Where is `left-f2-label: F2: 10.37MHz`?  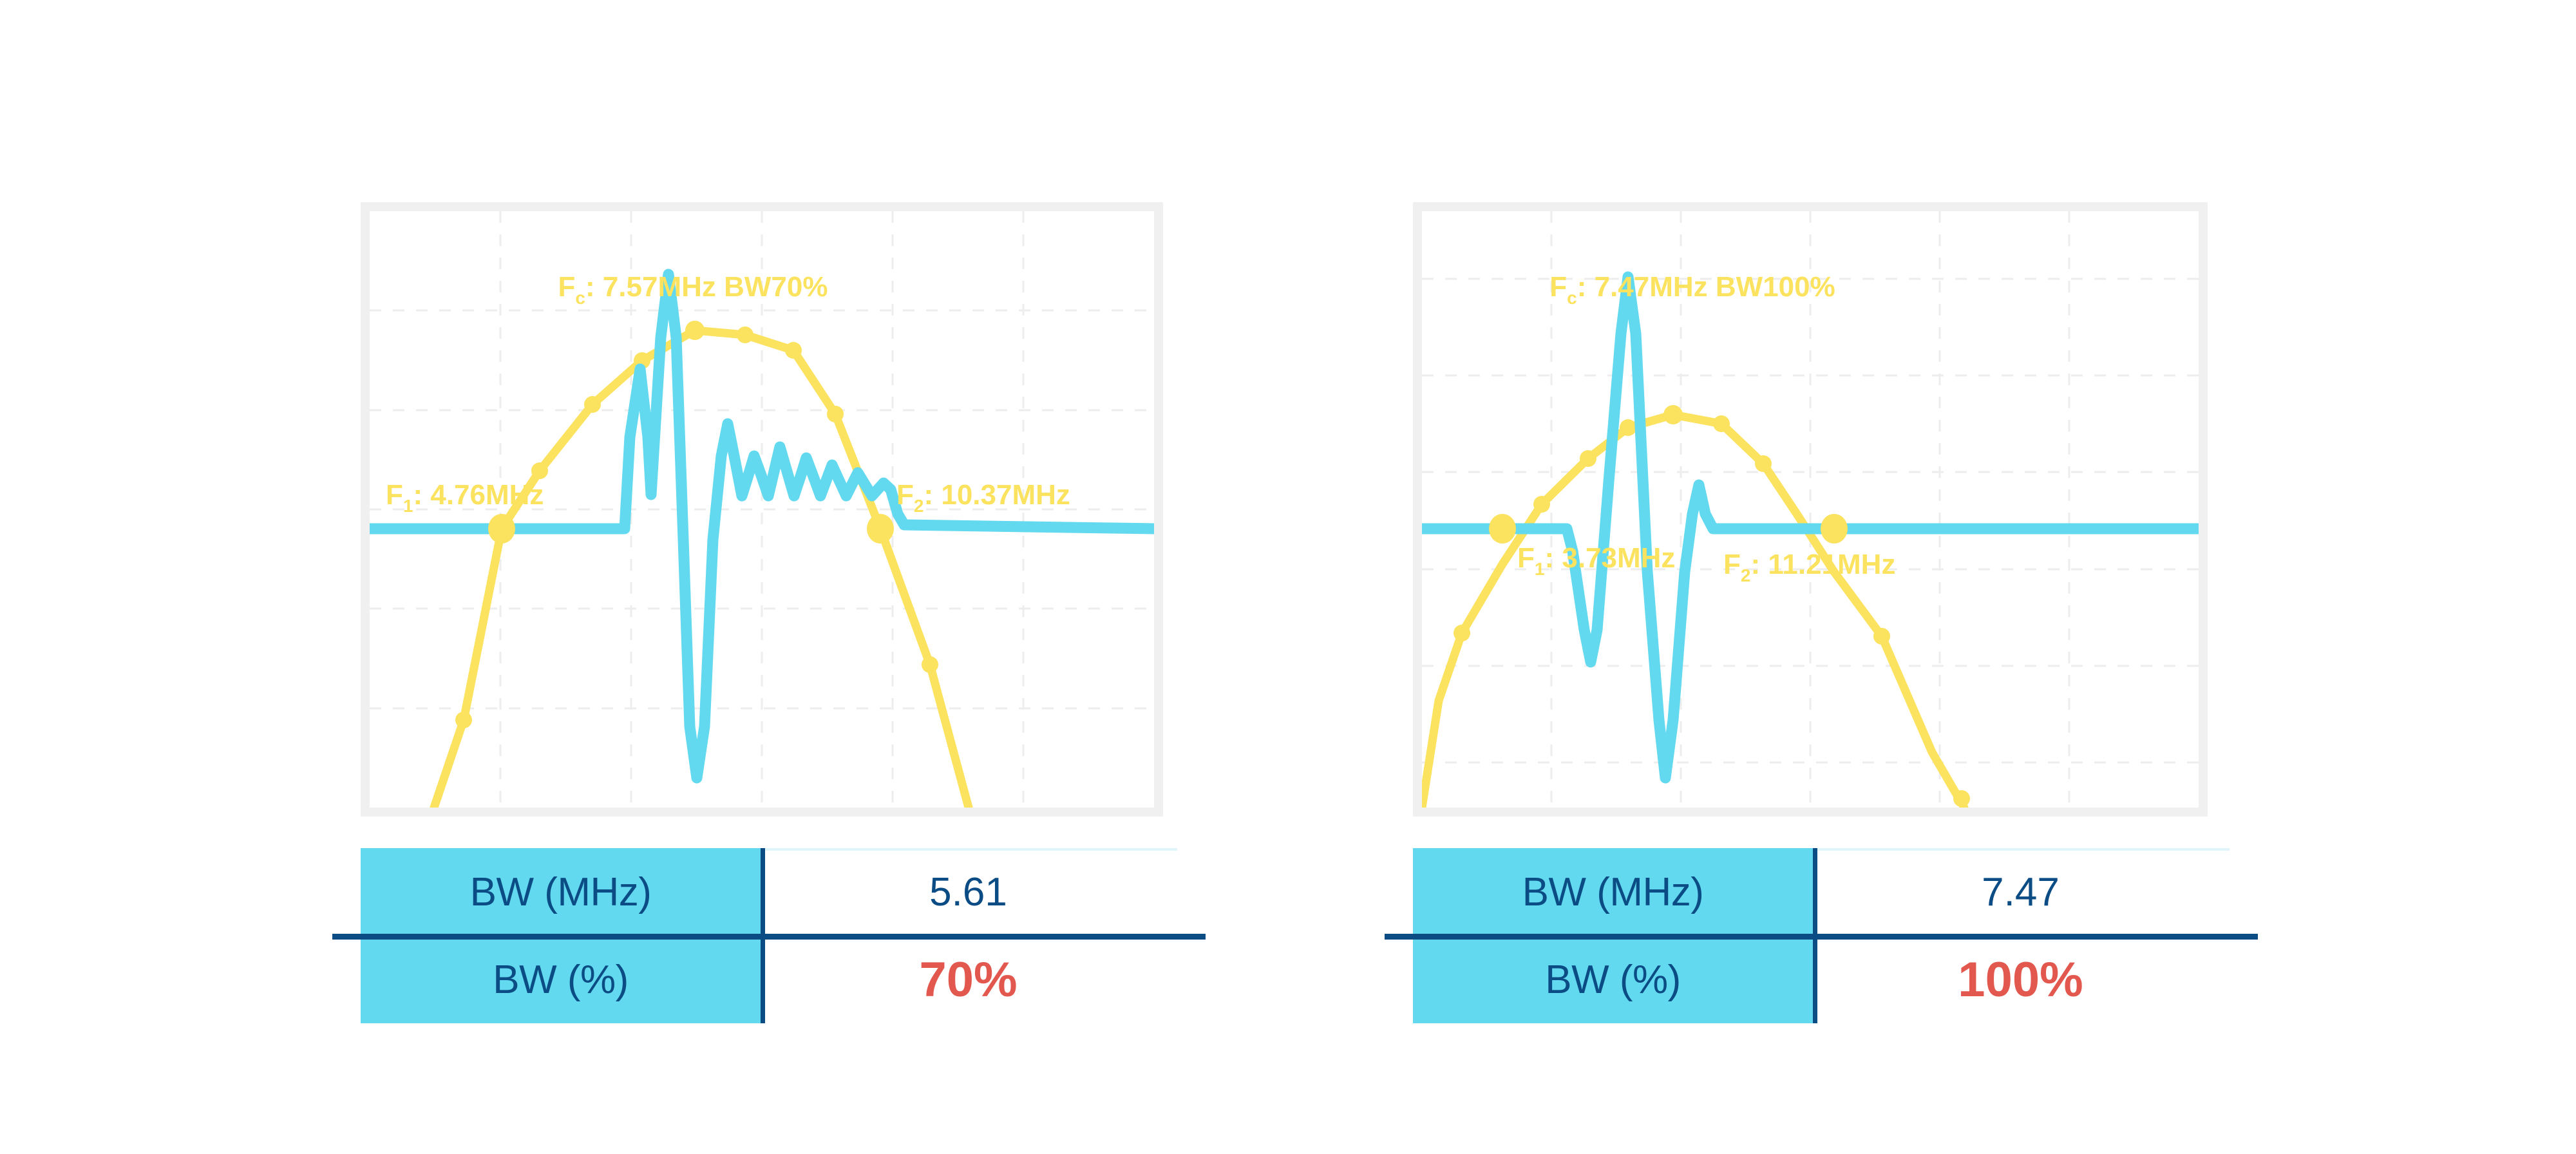 left-f2-label: F2: 10.37MHz is located at coordinates (983, 498).